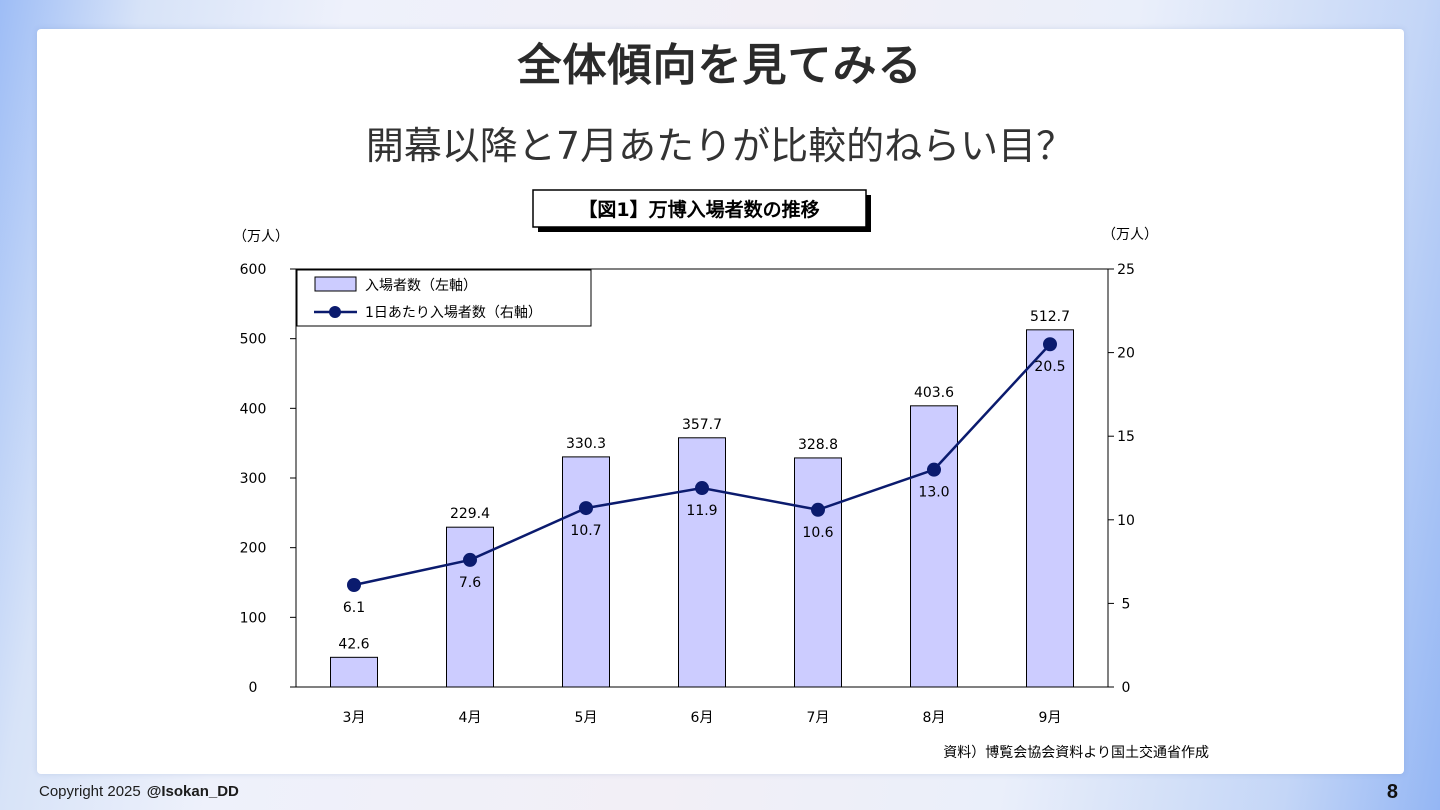 This screenshot has width=1440, height=810. I want to click on x-axis-tick-label: 6月, so click(702, 718).